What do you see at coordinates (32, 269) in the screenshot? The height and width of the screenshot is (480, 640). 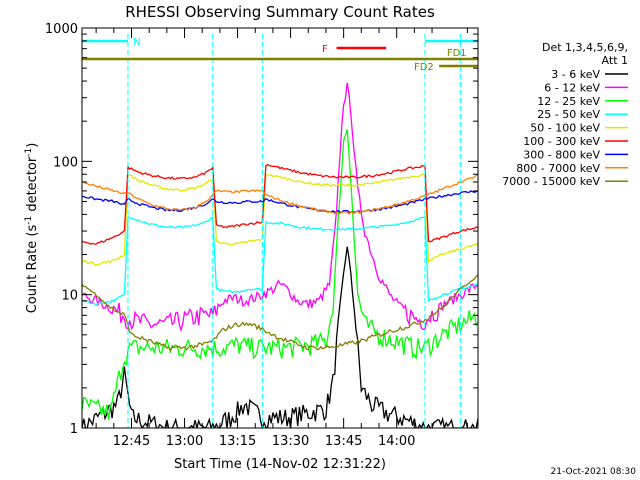 I see `y-axis-label-part: Count Rate (s` at bounding box center [32, 269].